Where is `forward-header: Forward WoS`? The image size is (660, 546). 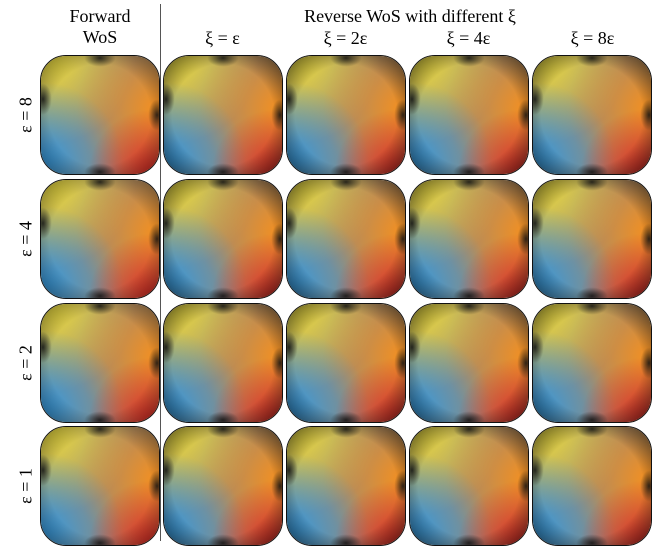 forward-header: Forward WoS is located at coordinates (100, 27).